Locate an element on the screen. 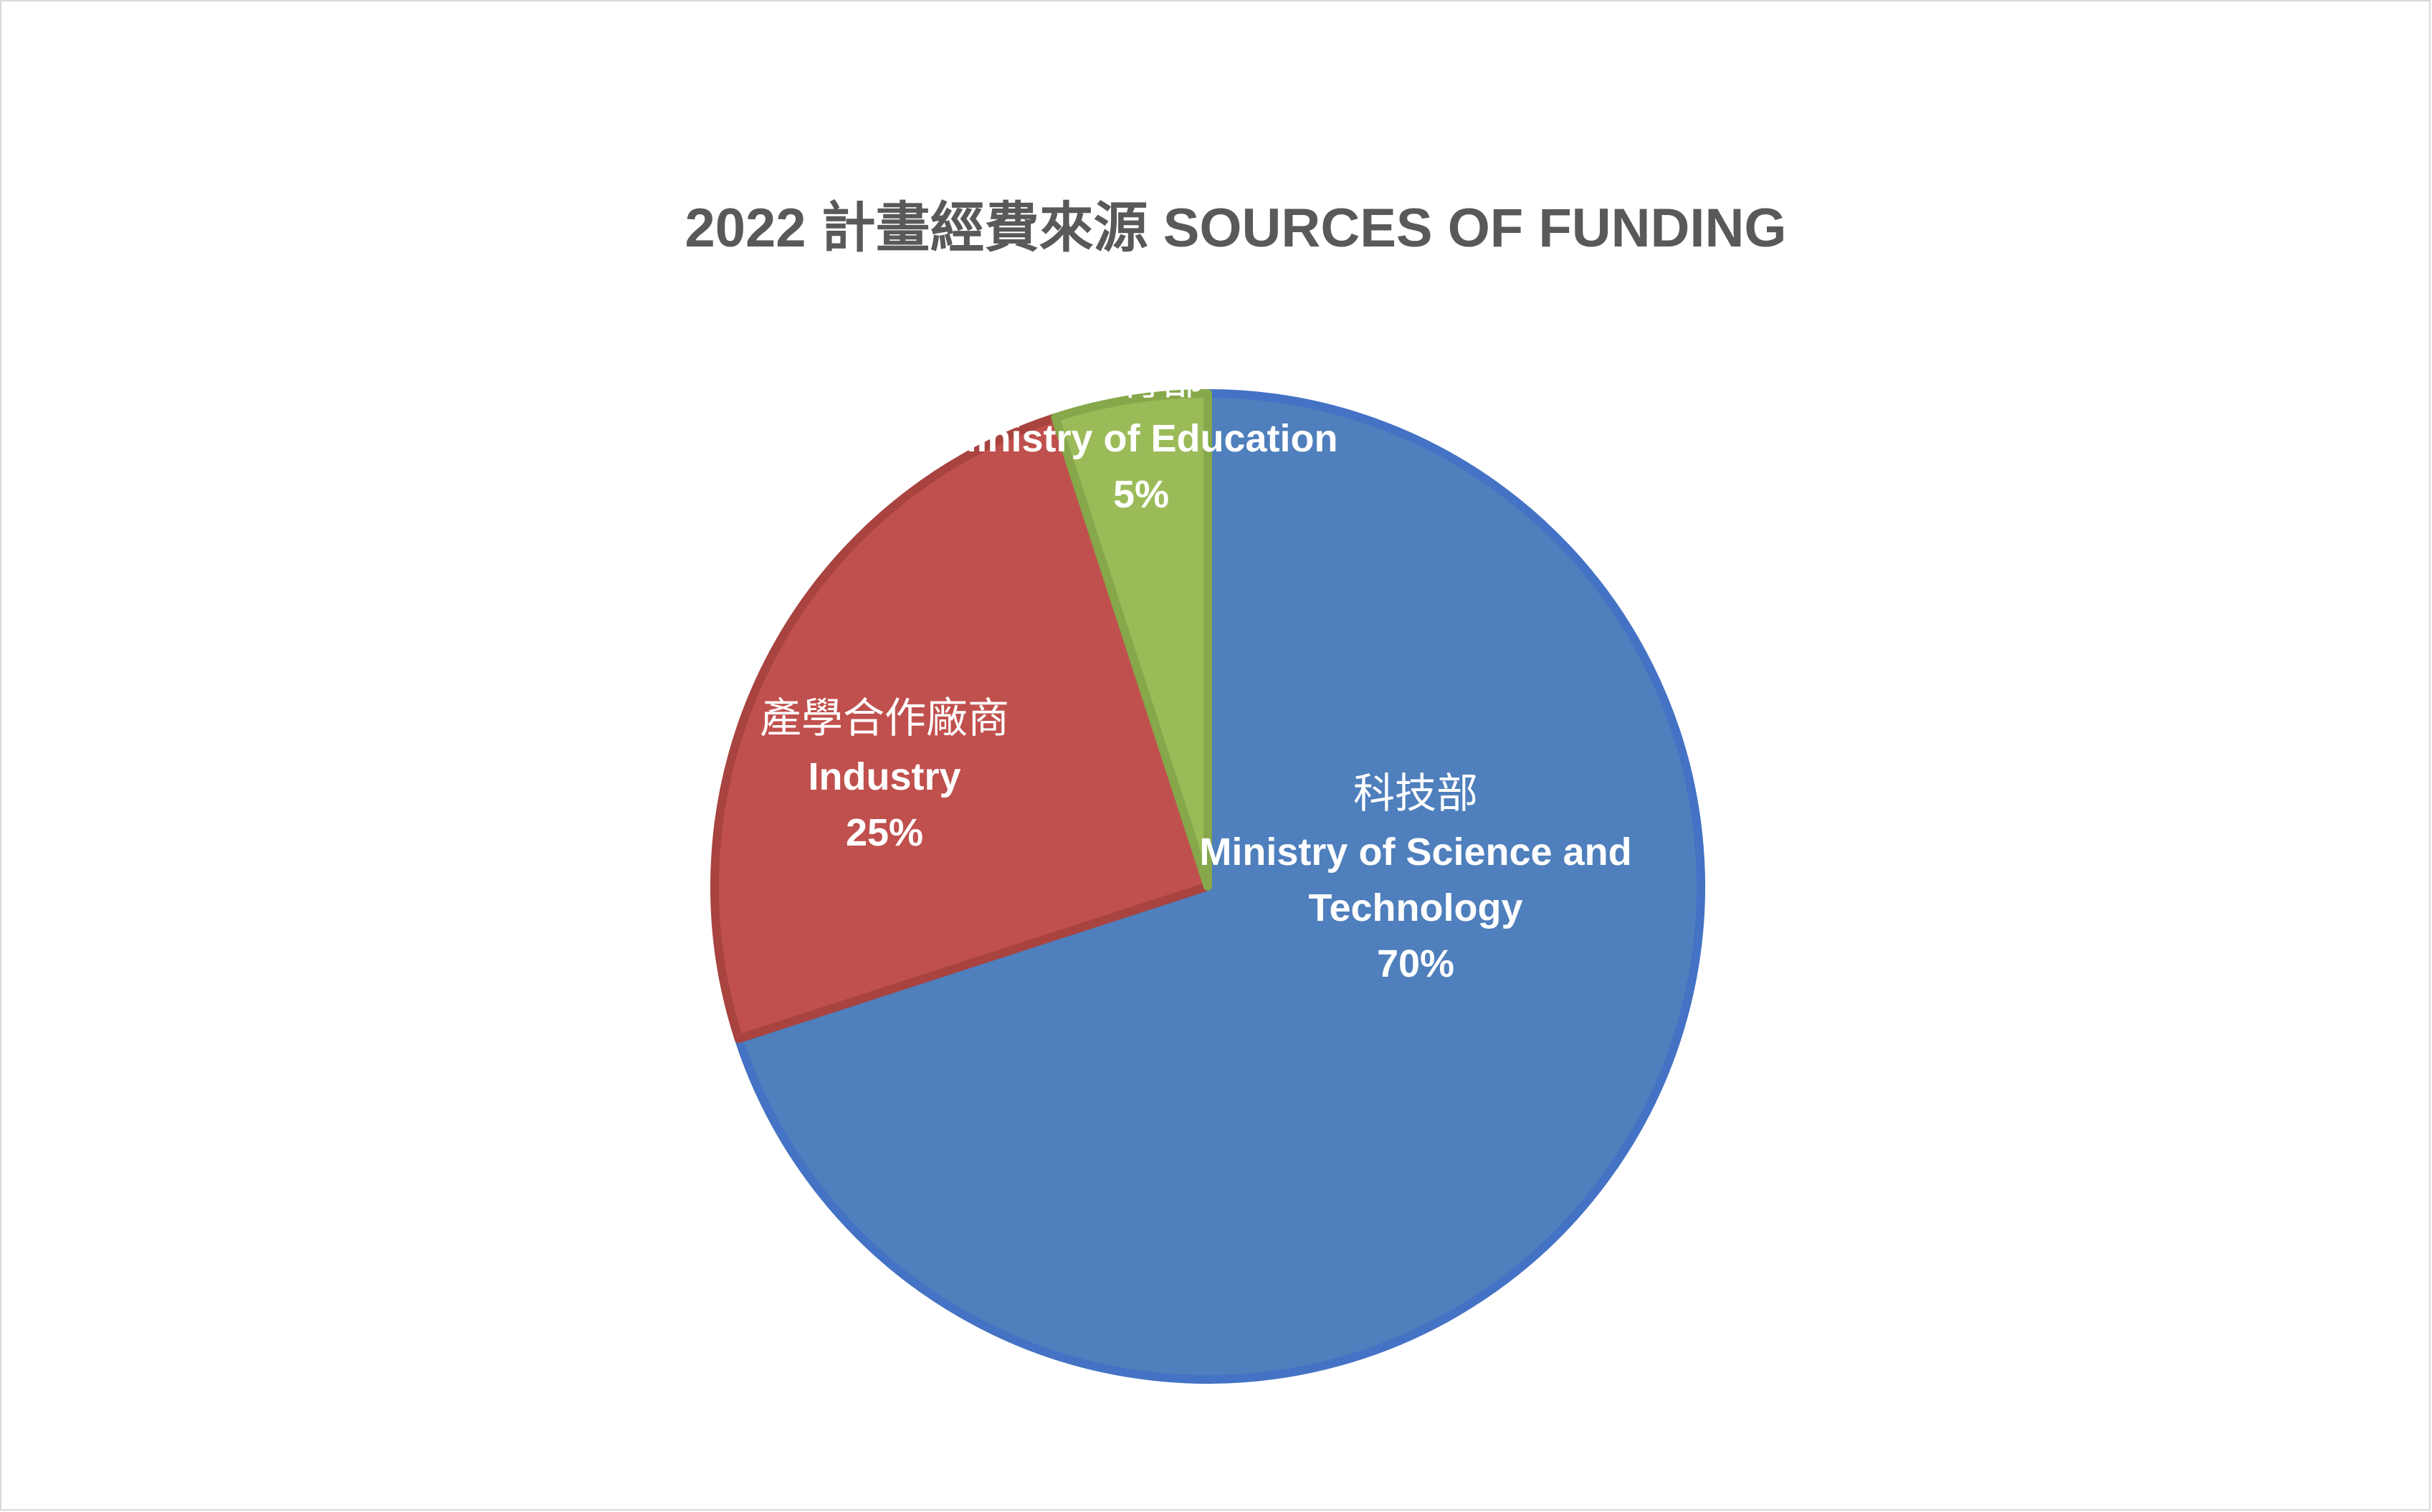 Image resolution: width=2432 pixels, height=1512 pixels. chart-title: 2022 計畫經費來源 SOURCES OF FUNDING is located at coordinates (1235, 229).